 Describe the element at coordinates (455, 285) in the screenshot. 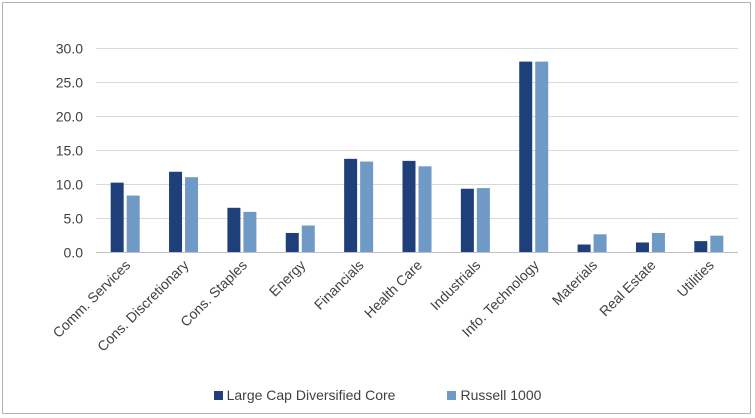

I see `x-tick-label: Industrials` at that location.